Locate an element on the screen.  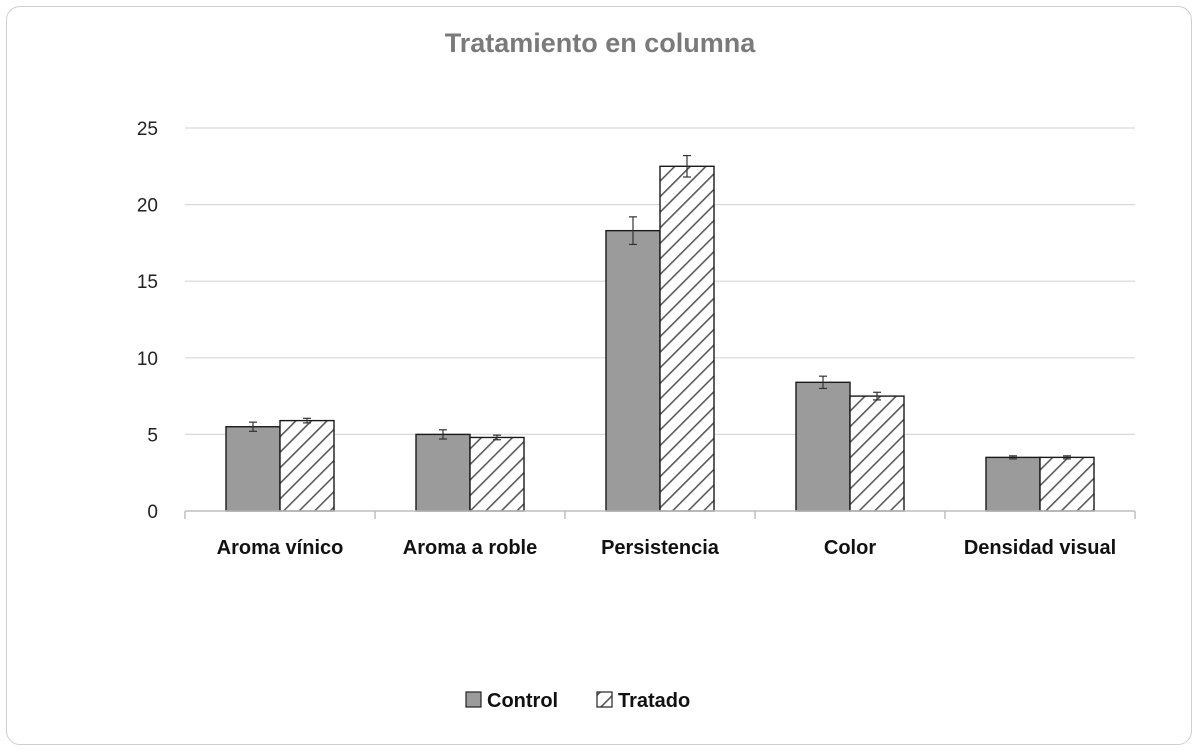
legend: Control Tratado is located at coordinates (577, 701).